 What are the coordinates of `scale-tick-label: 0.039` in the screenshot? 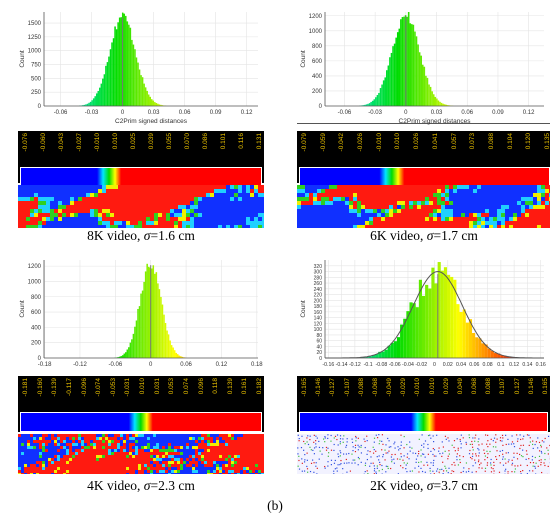 It's located at (151, 141).